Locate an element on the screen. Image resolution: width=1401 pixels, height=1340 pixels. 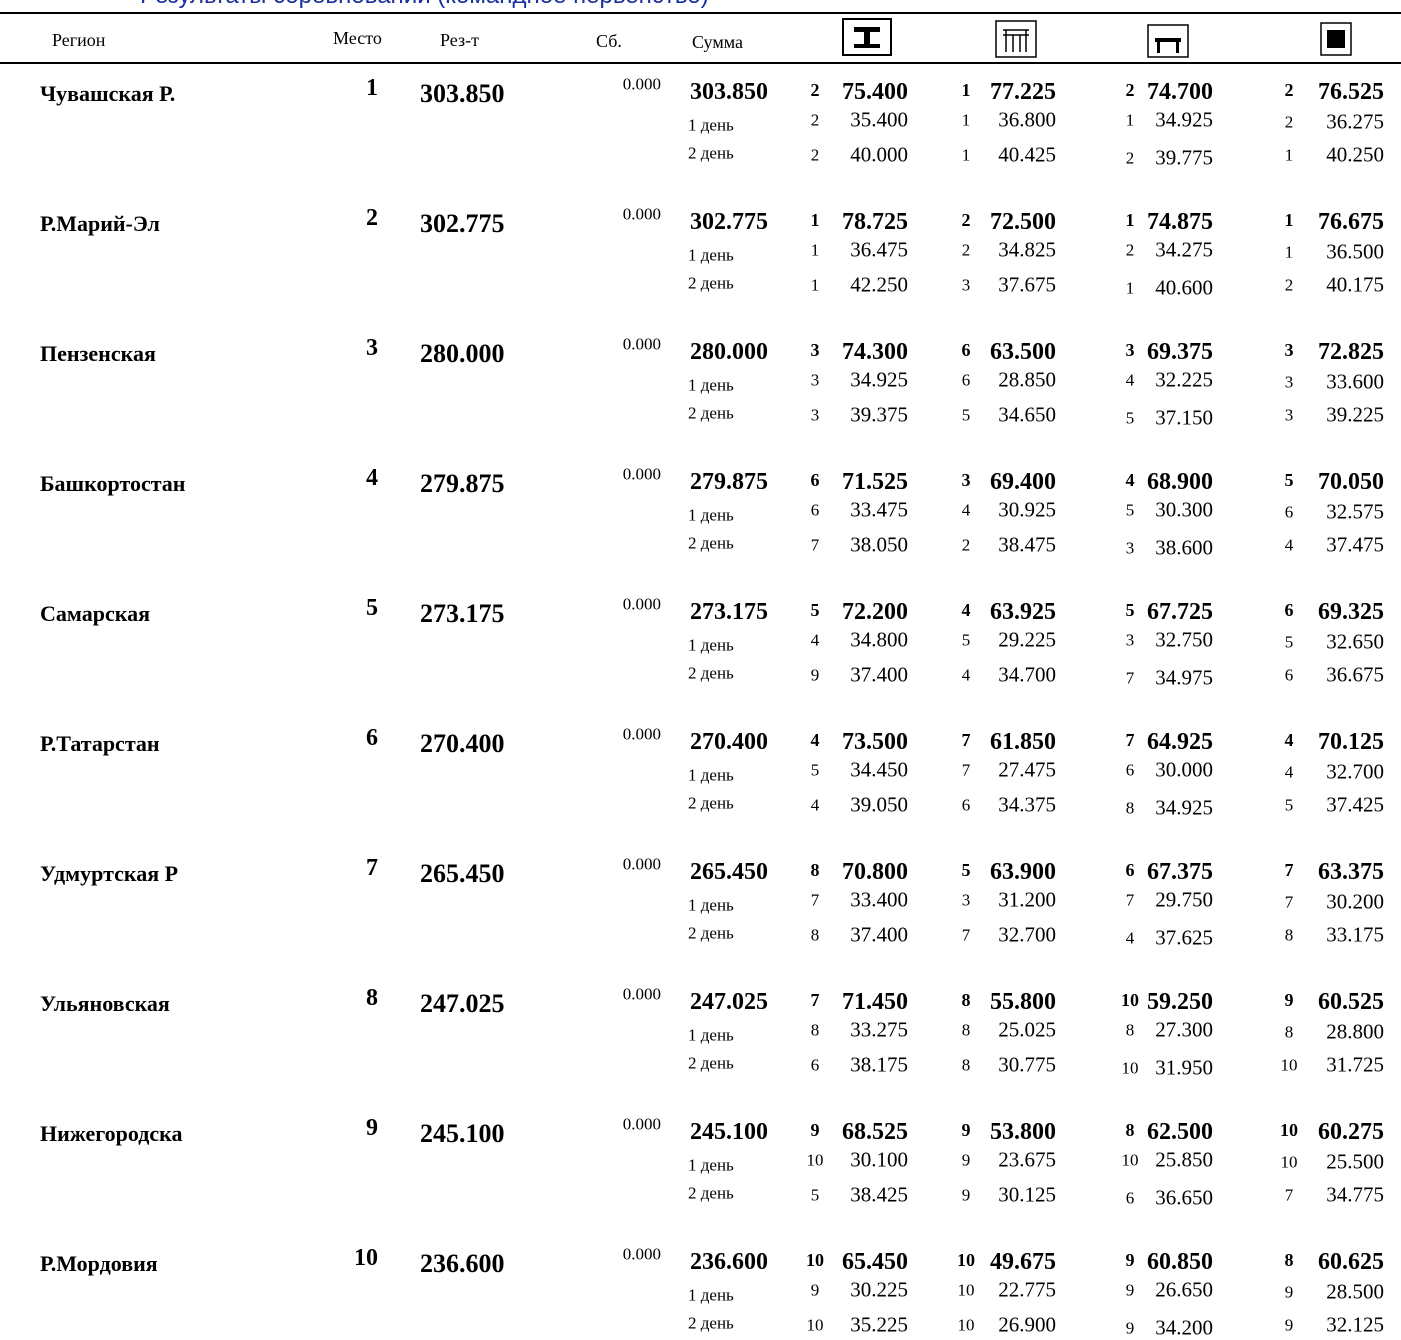
col-header: Место is located at coordinates (357, 38).